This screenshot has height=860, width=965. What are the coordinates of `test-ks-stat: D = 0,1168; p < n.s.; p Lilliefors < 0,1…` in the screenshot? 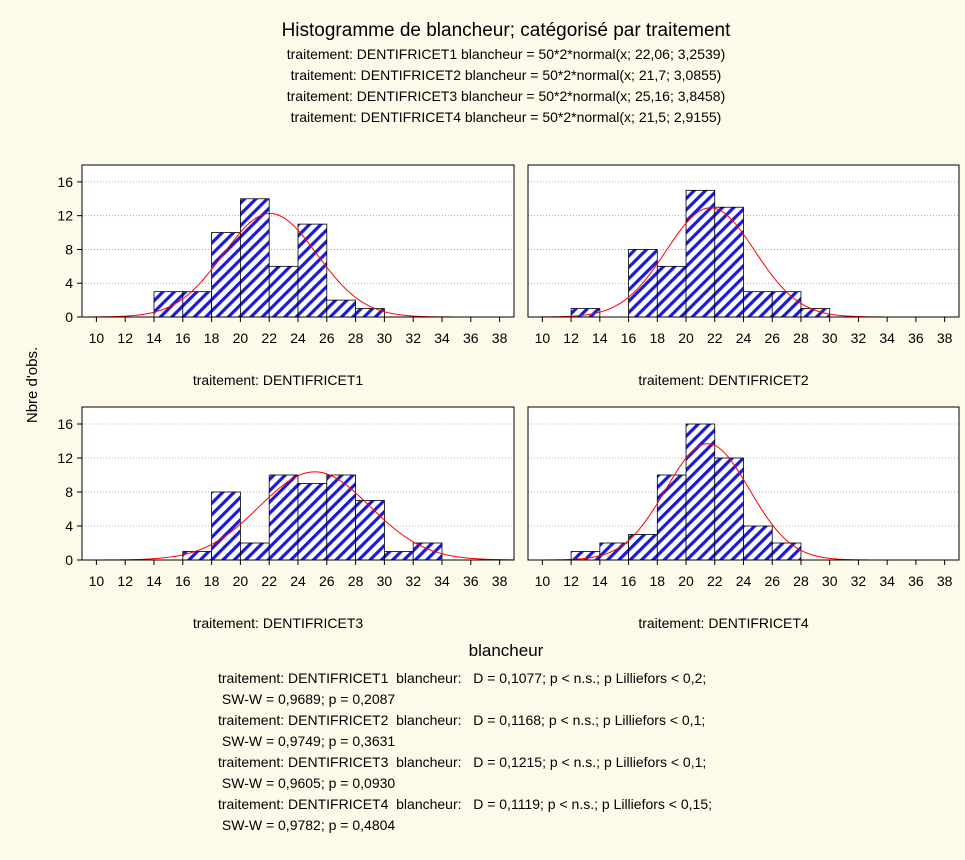 It's located at (589, 720).